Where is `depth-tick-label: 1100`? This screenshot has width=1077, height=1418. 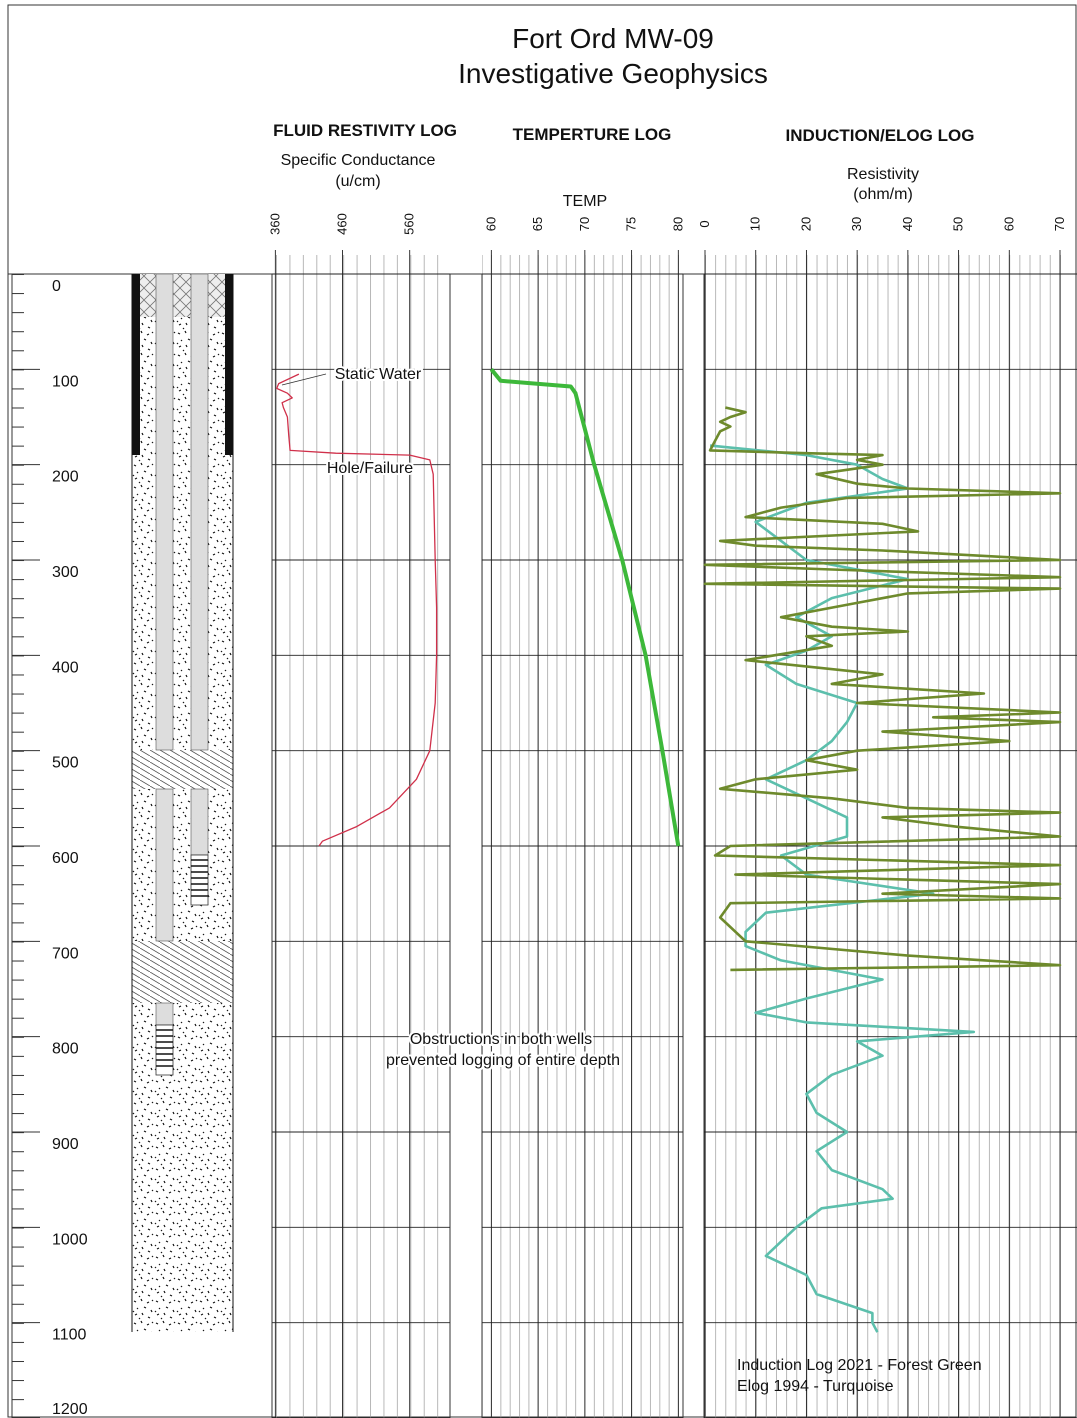 depth-tick-label: 1100 is located at coordinates (69, 1335).